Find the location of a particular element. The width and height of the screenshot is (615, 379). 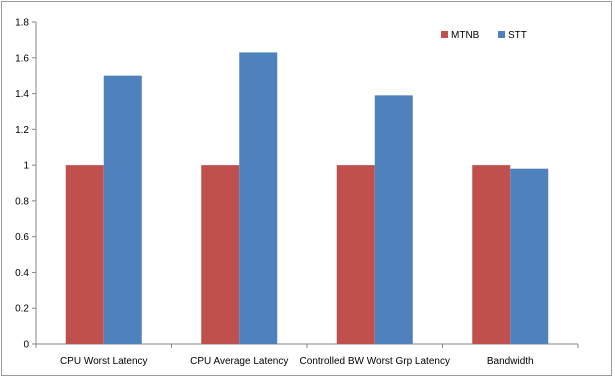

y-axis-ticks: 0 0.2 0.4 0.6 0.8 1 1.2 1.4 1.6 1.8 is located at coordinates (25, 184).